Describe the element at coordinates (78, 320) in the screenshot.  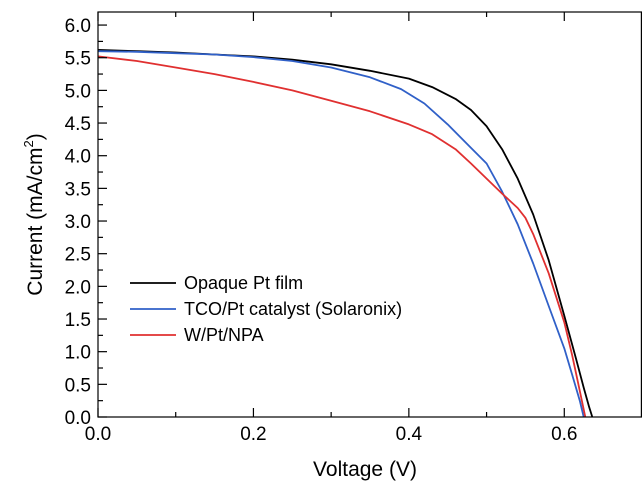
I see `y-tick-label: 1.5` at that location.